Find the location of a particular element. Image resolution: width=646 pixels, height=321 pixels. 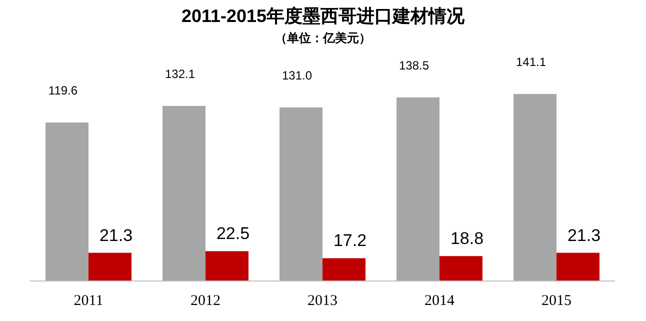

x-tick-label: 2013 is located at coordinates (323, 301).